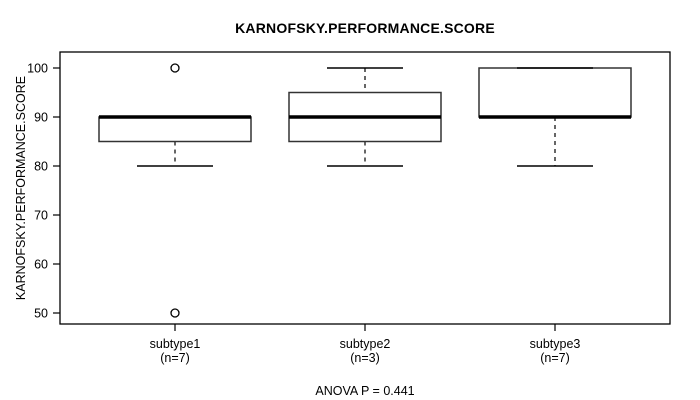  I want to click on box-subtype3, so click(555, 92).